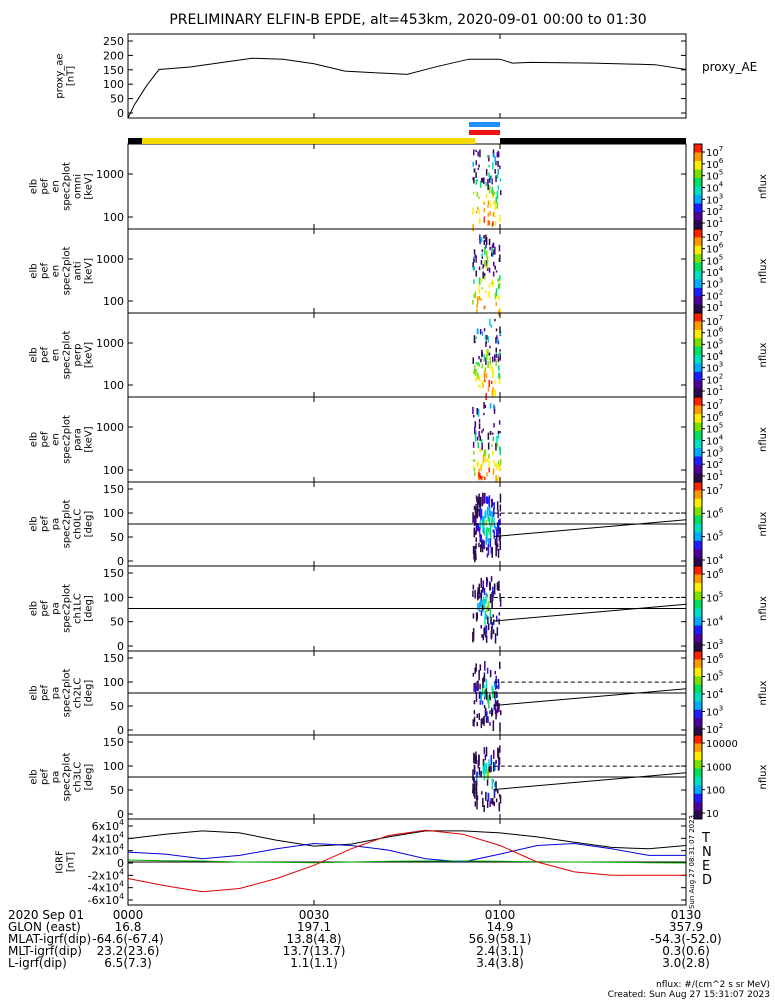  What do you see at coordinates (120, 814) in the screenshot?
I see `ytick-label: 0` at bounding box center [120, 814].